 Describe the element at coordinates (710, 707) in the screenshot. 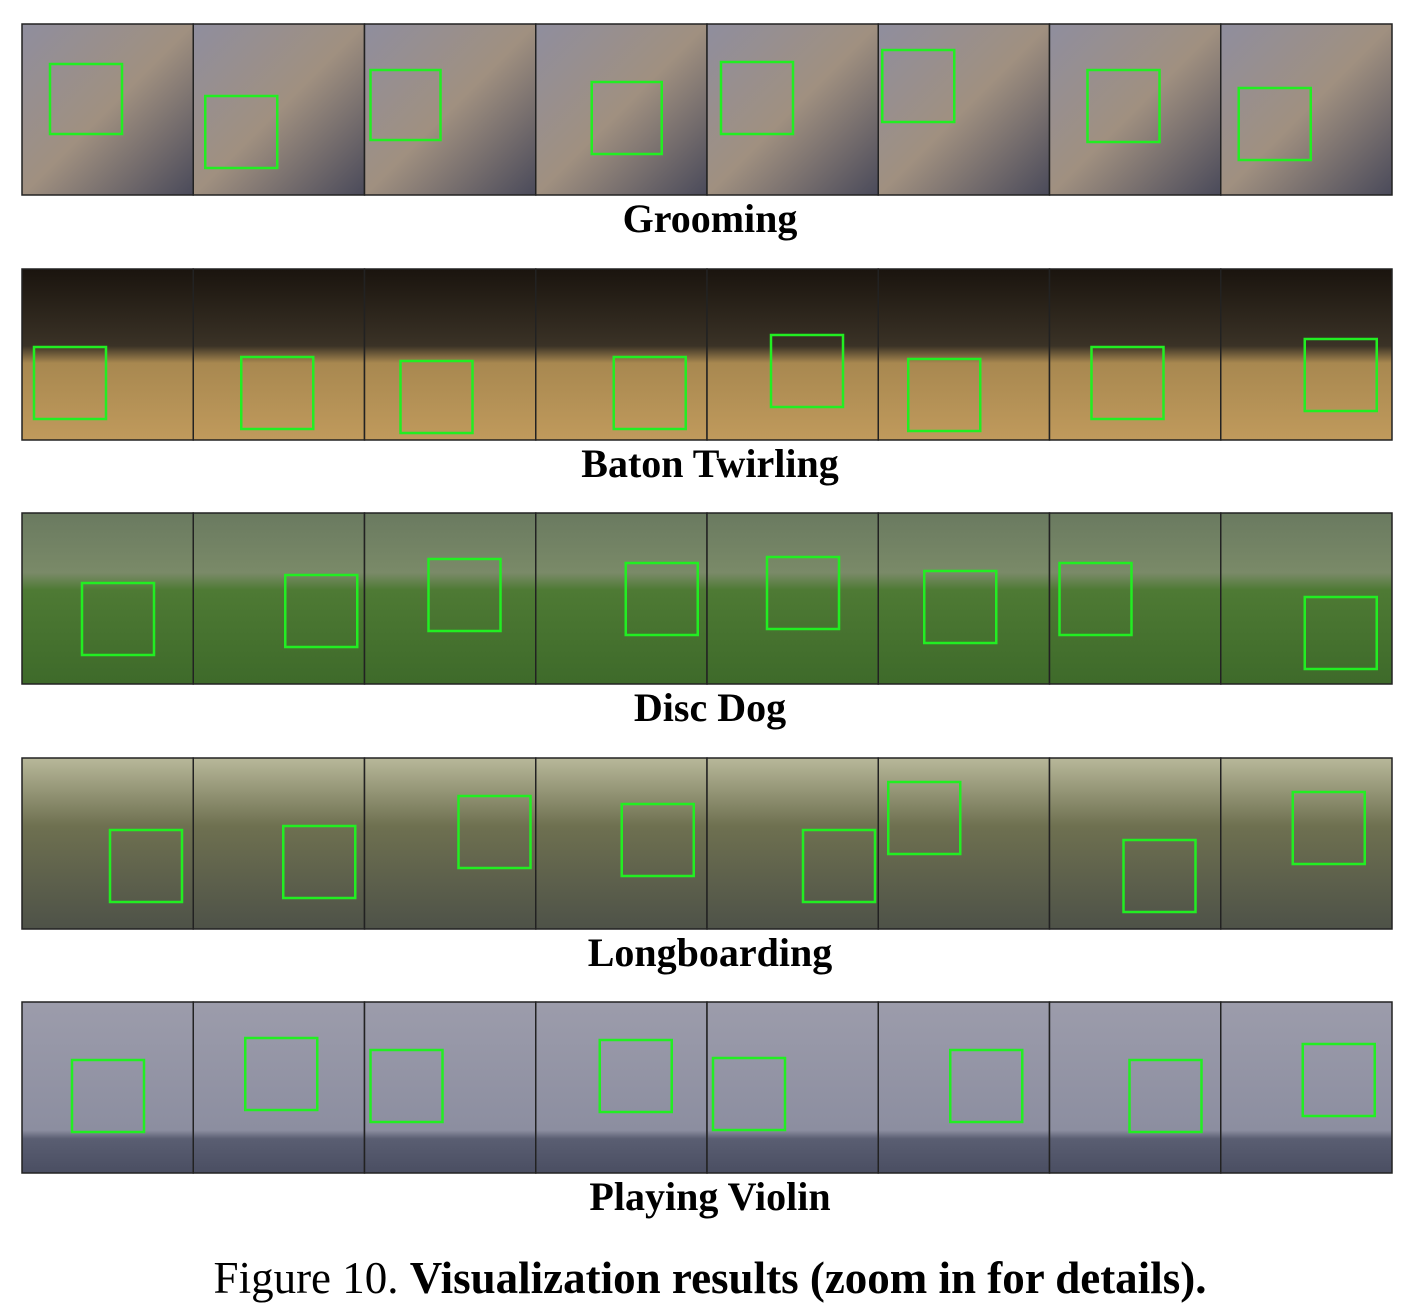

I see `row-label: Disc Dog` at that location.